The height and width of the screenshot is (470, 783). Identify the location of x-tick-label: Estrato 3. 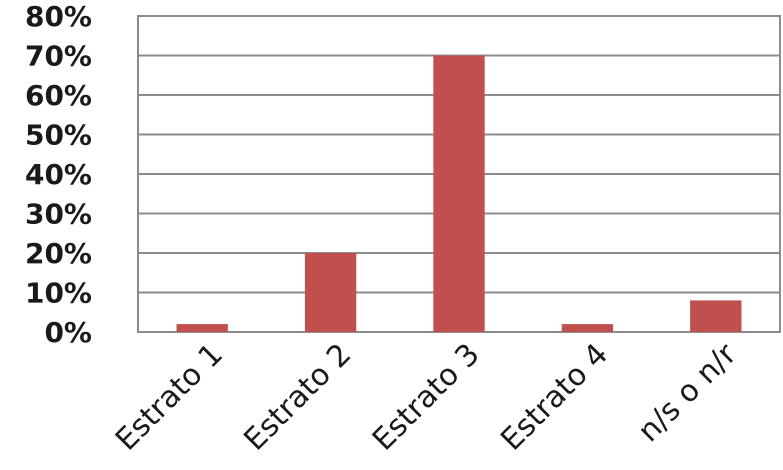
(426, 397).